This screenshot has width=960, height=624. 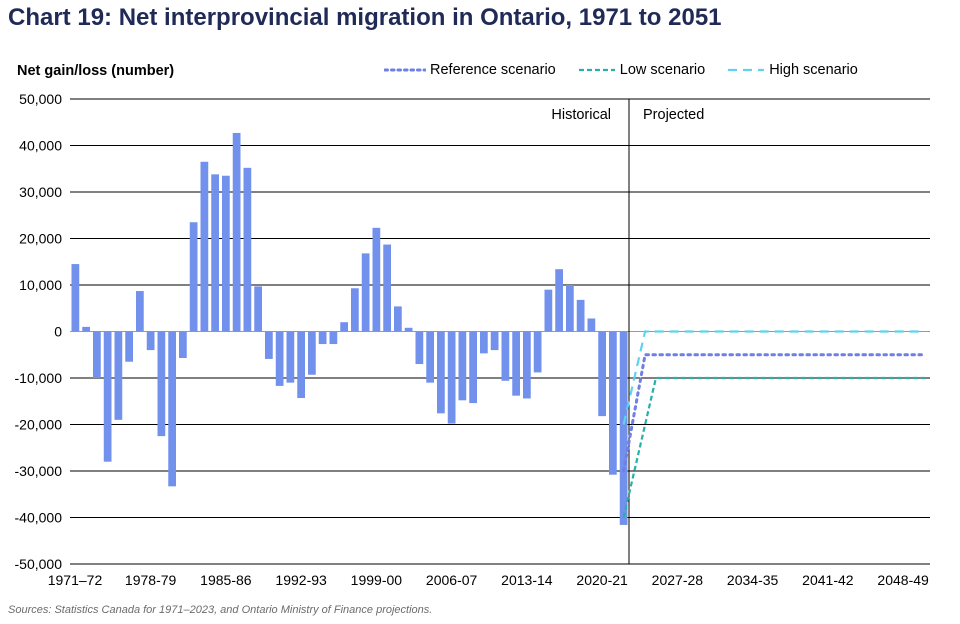 What do you see at coordinates (39, 564) in the screenshot?
I see `y-tick-label: -50,000` at bounding box center [39, 564].